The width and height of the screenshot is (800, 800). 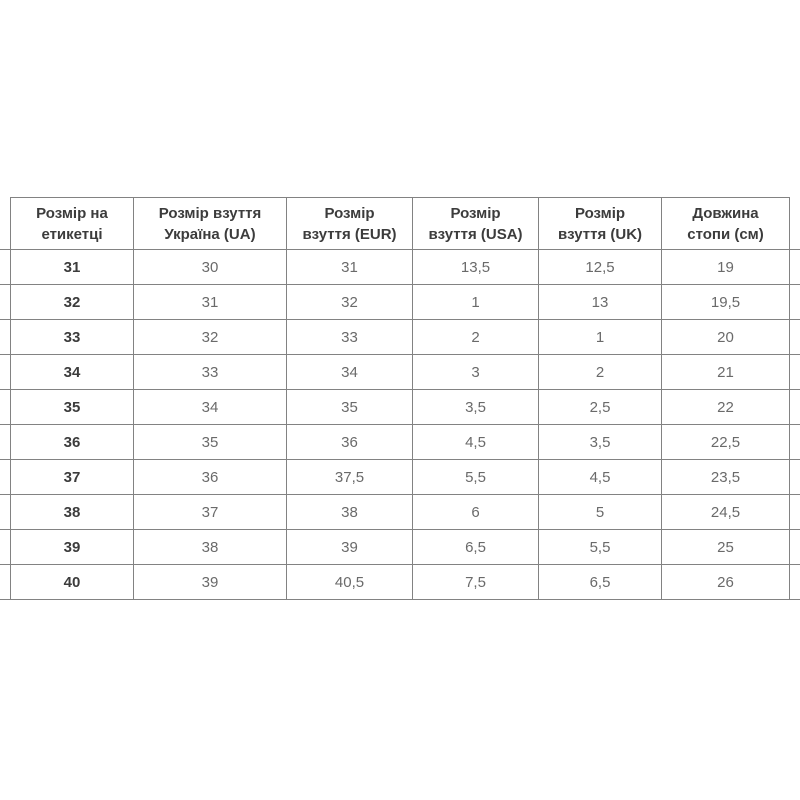 I want to click on table-cell-1: 30, so click(x=209, y=267).